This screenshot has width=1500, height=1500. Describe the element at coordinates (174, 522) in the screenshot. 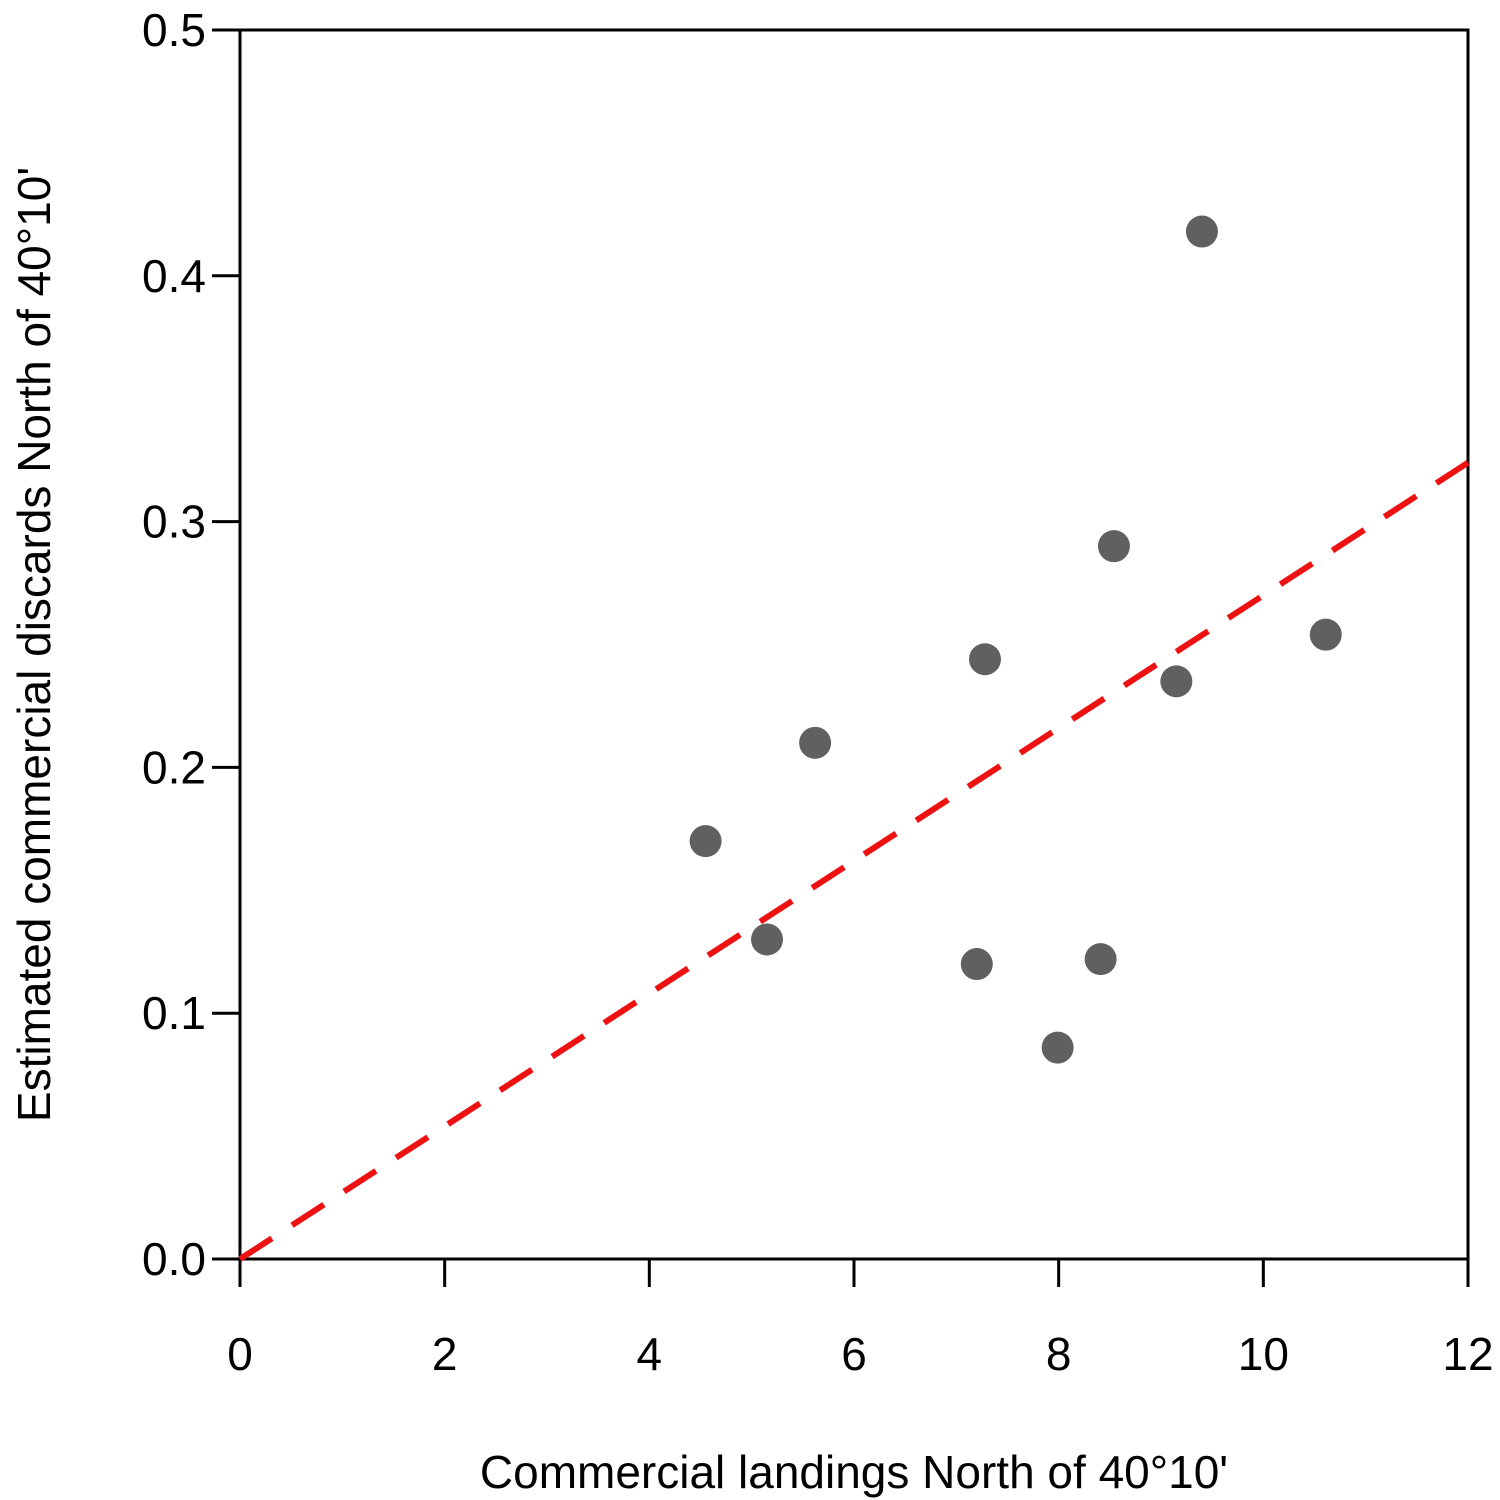

I see `y-tick-label: 0.3` at that location.